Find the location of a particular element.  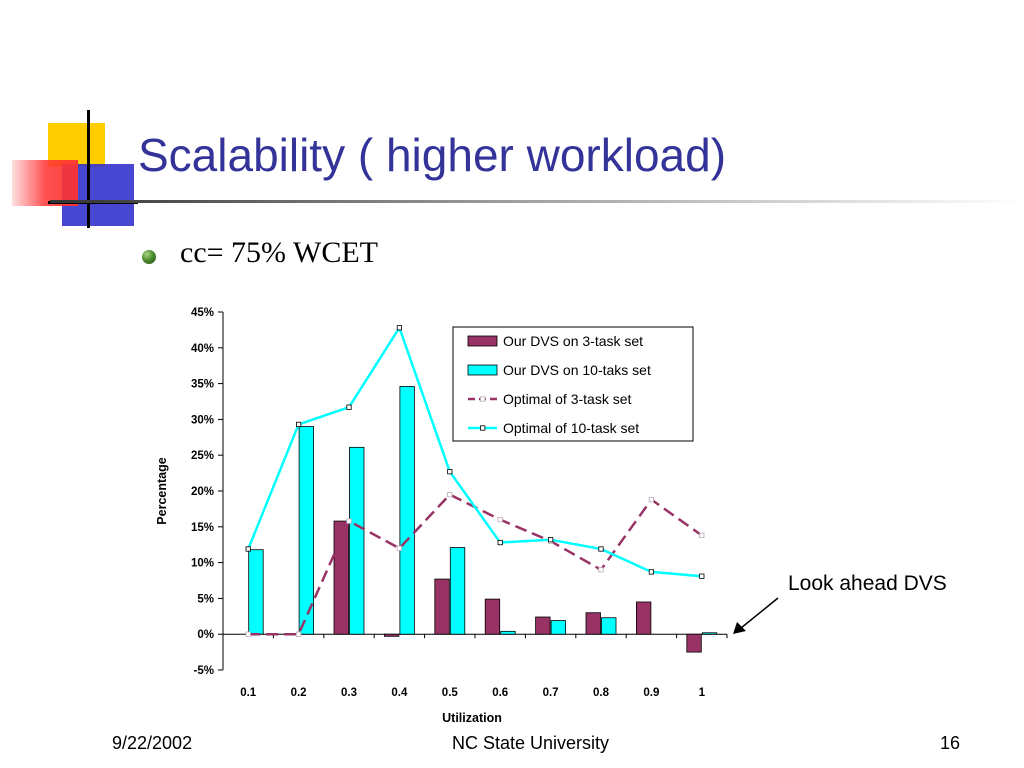

series-line-optimal-10-task is located at coordinates (474, 452).